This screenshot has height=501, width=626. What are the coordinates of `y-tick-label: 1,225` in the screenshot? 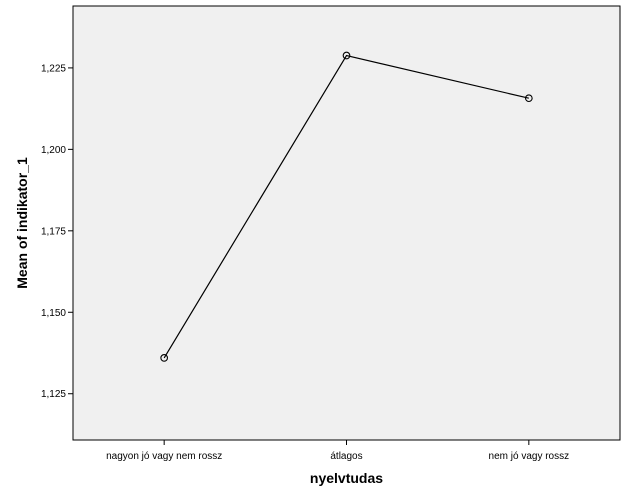 It's located at (53, 68).